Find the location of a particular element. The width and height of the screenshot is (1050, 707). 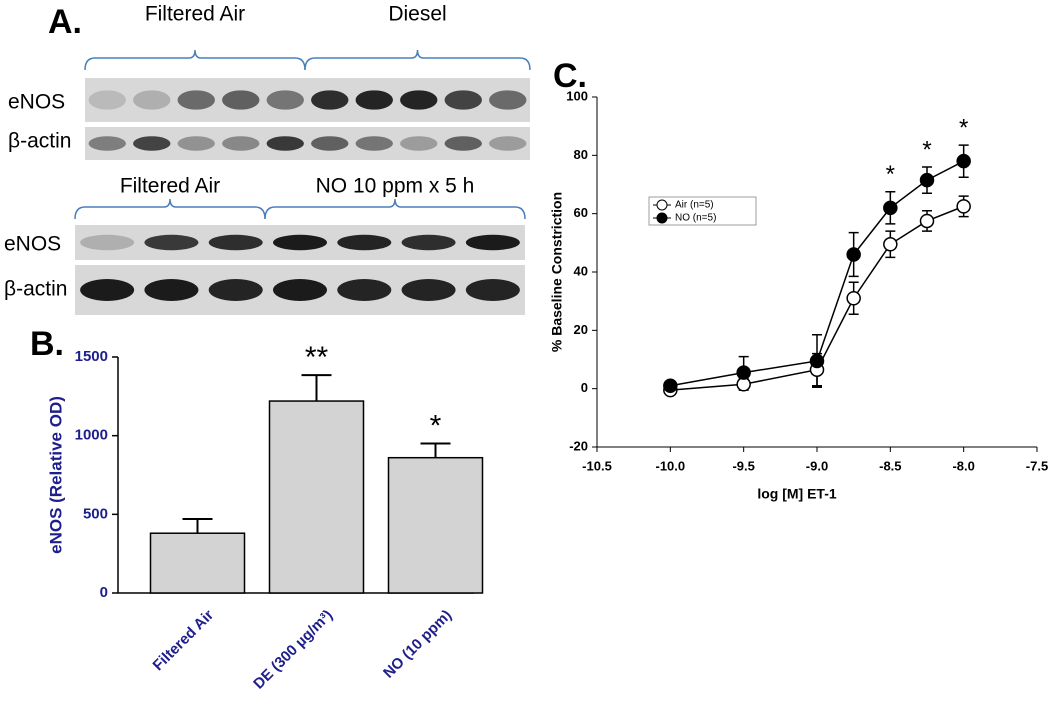

y-axis-label: eNOS (Relative OD) is located at coordinates (55, 475).